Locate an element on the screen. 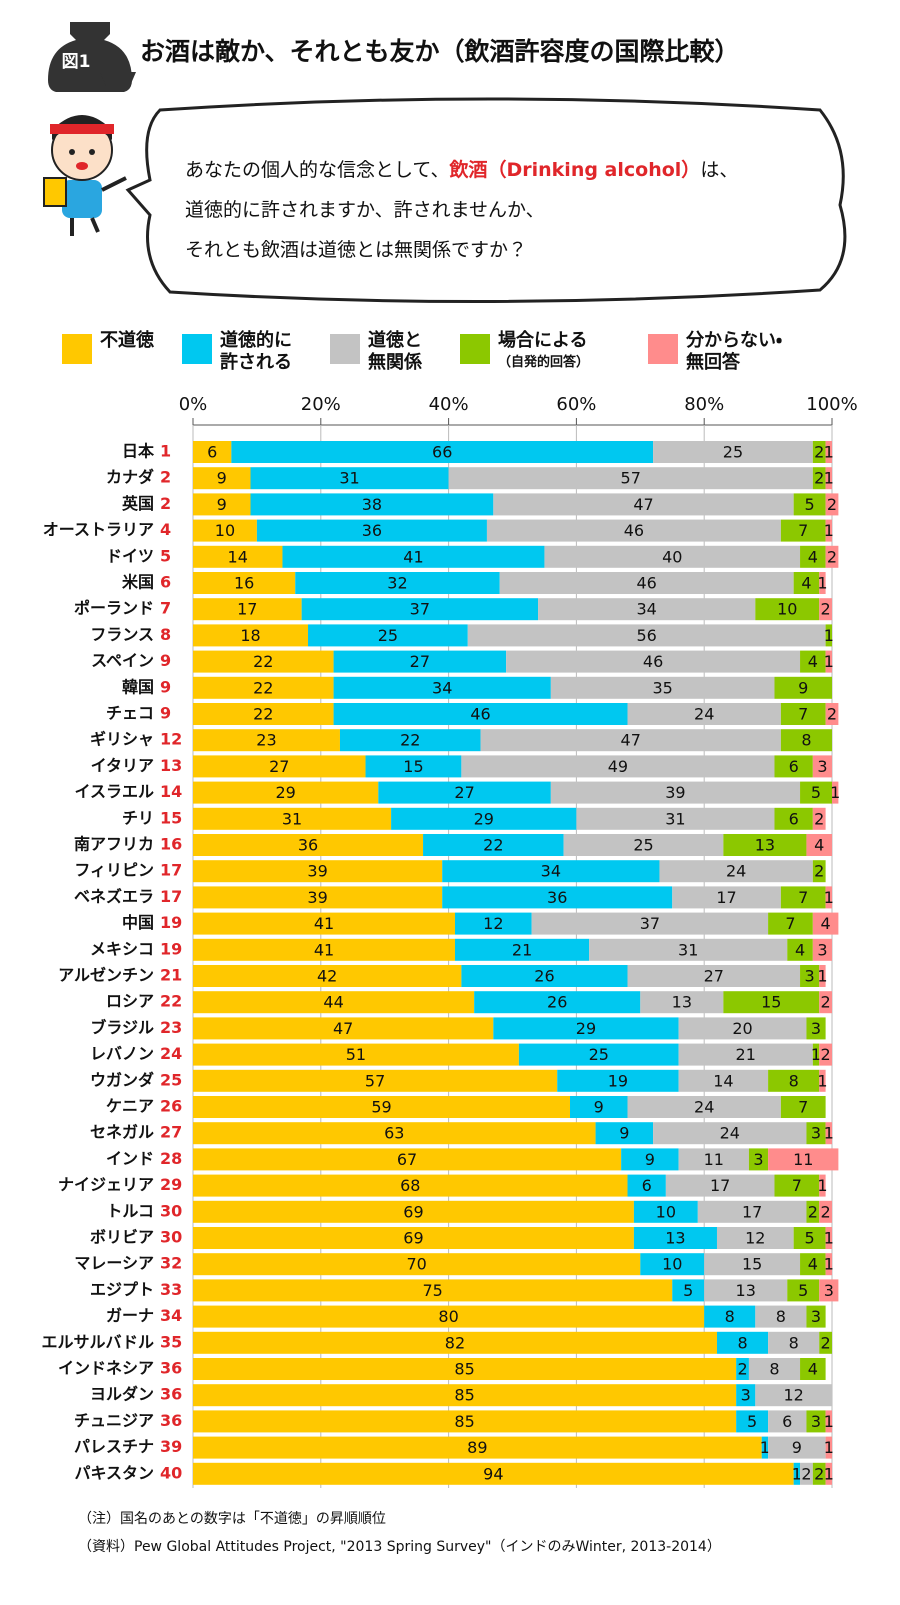 The width and height of the screenshot is (900, 1605). legend-label: 道徳と無関係 is located at coordinates (395, 351).